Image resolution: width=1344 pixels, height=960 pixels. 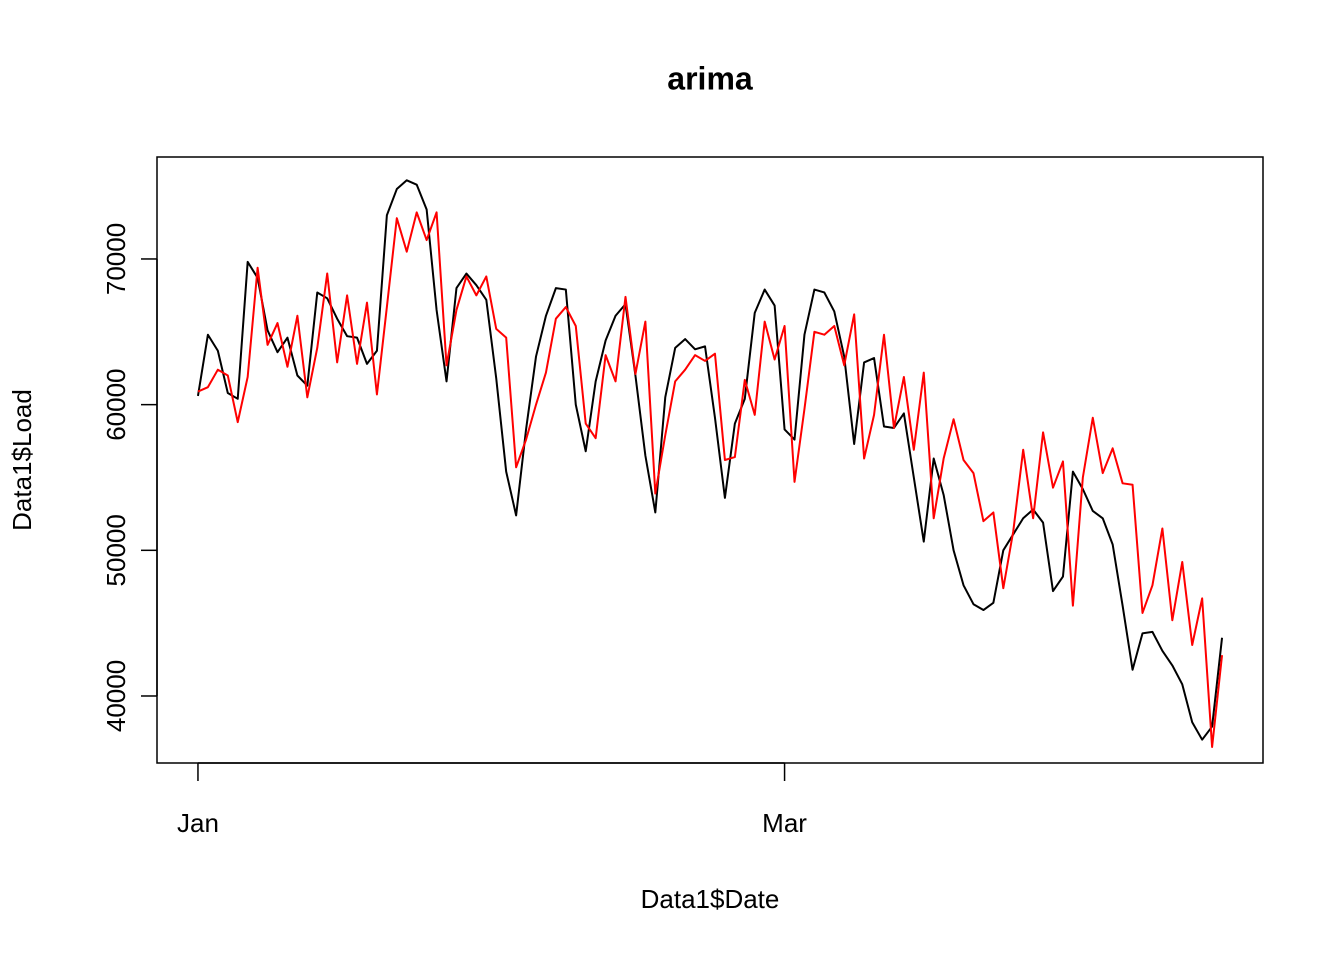 I want to click on y-axis-label: Data1$Load, so click(x=22, y=460).